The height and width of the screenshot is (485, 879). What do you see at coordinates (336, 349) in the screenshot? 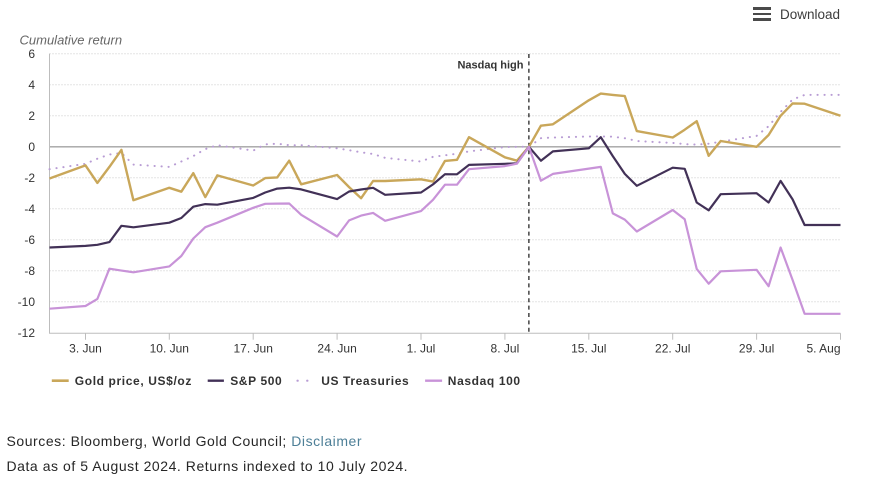
I see `svg-text: 24. Jun` at bounding box center [336, 349].